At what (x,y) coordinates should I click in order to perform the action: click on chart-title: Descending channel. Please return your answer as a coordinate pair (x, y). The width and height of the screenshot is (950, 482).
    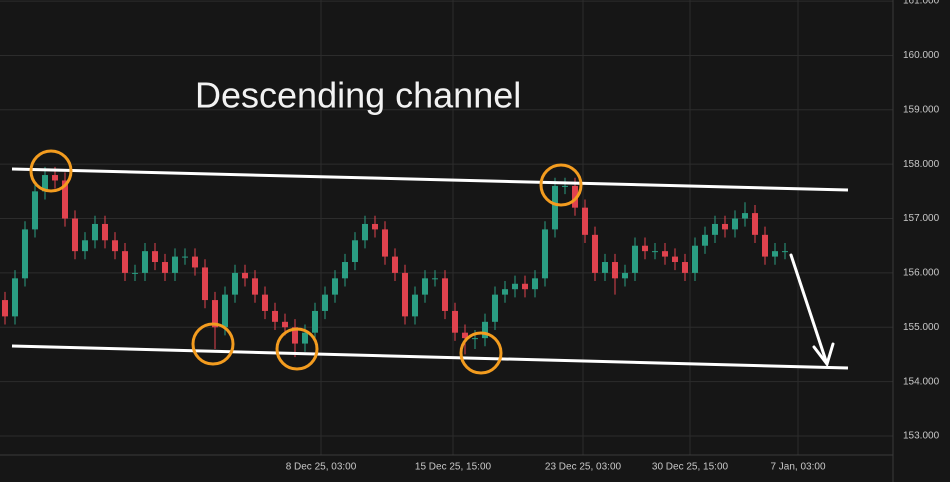
    Looking at the image, I should click on (358, 95).